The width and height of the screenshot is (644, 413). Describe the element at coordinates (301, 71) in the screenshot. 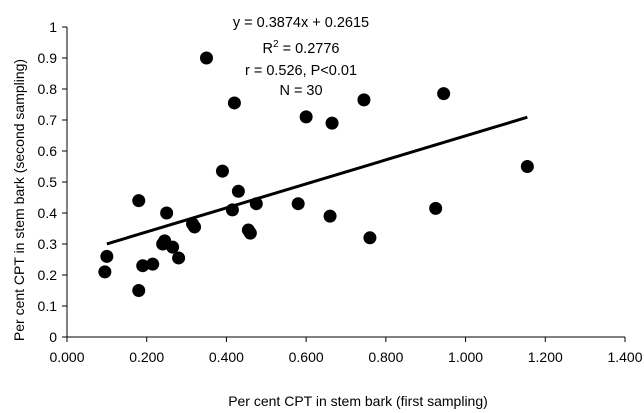

I see `correlation-label: r = 0.526, P<0.01` at that location.